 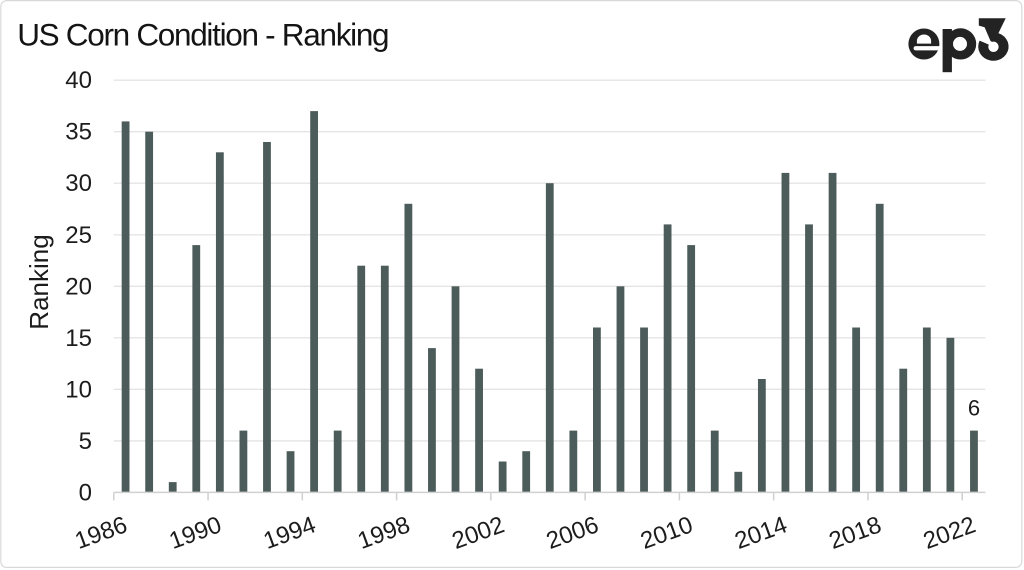 What do you see at coordinates (78, 389) in the screenshot?
I see `svg-text: 10` at bounding box center [78, 389].